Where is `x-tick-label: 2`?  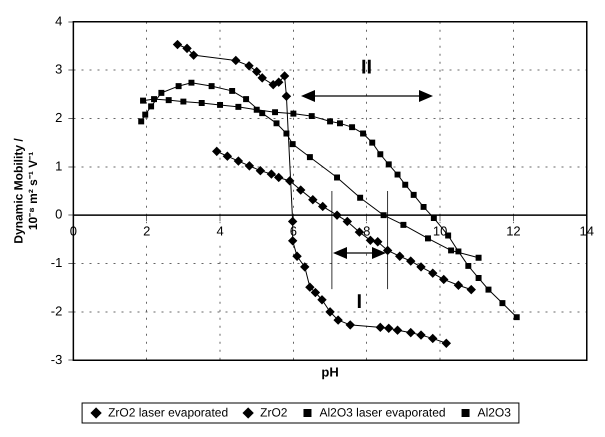 x-tick-label: 2 is located at coordinates (146, 231).